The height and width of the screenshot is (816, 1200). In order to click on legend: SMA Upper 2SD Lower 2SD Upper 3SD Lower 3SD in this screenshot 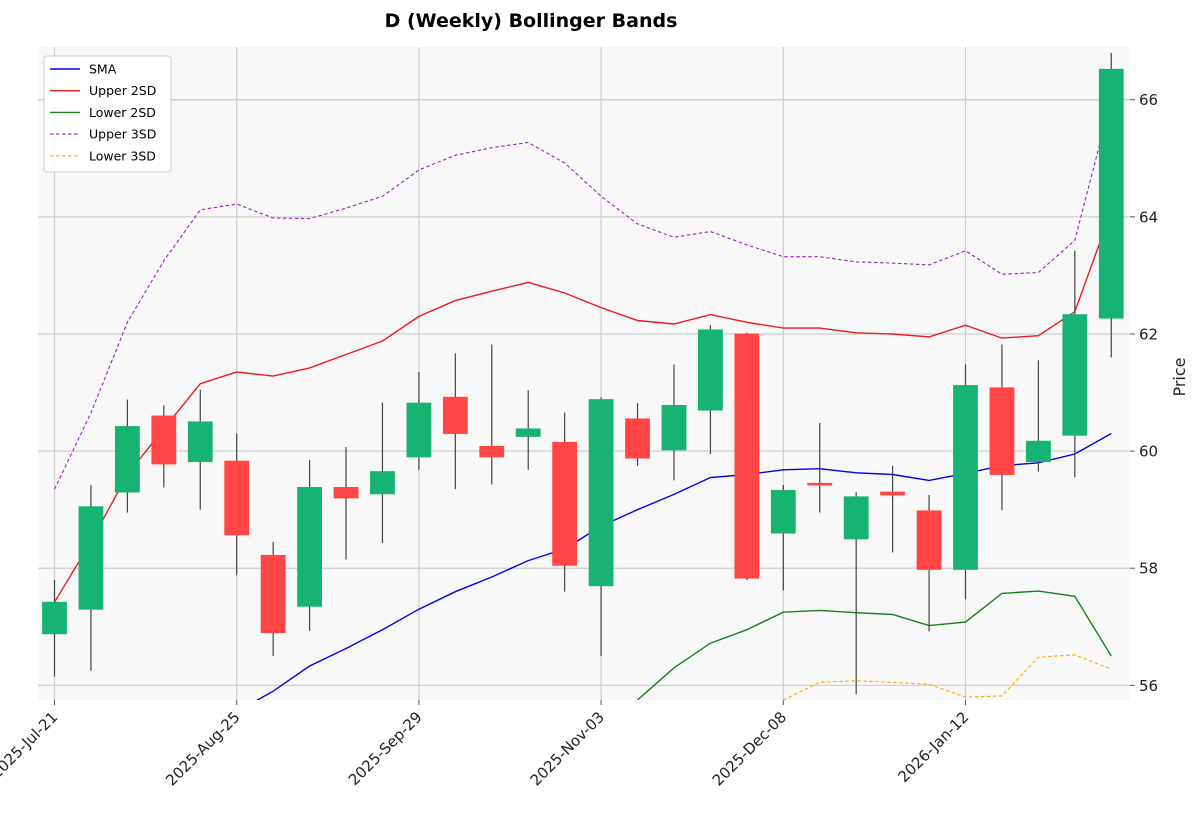, I will do `click(107, 114)`.